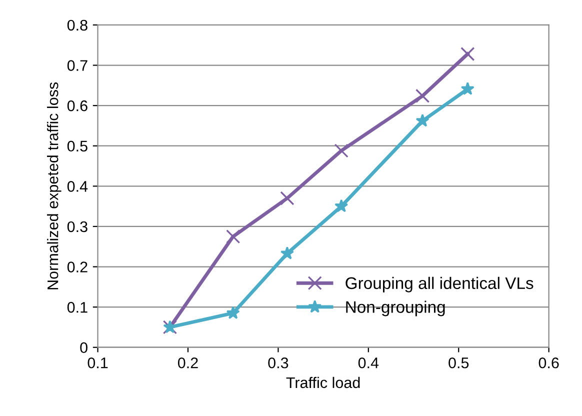 The width and height of the screenshot is (582, 416). What do you see at coordinates (77, 226) in the screenshot?
I see `y-tick-label: 0.3` at bounding box center [77, 226].